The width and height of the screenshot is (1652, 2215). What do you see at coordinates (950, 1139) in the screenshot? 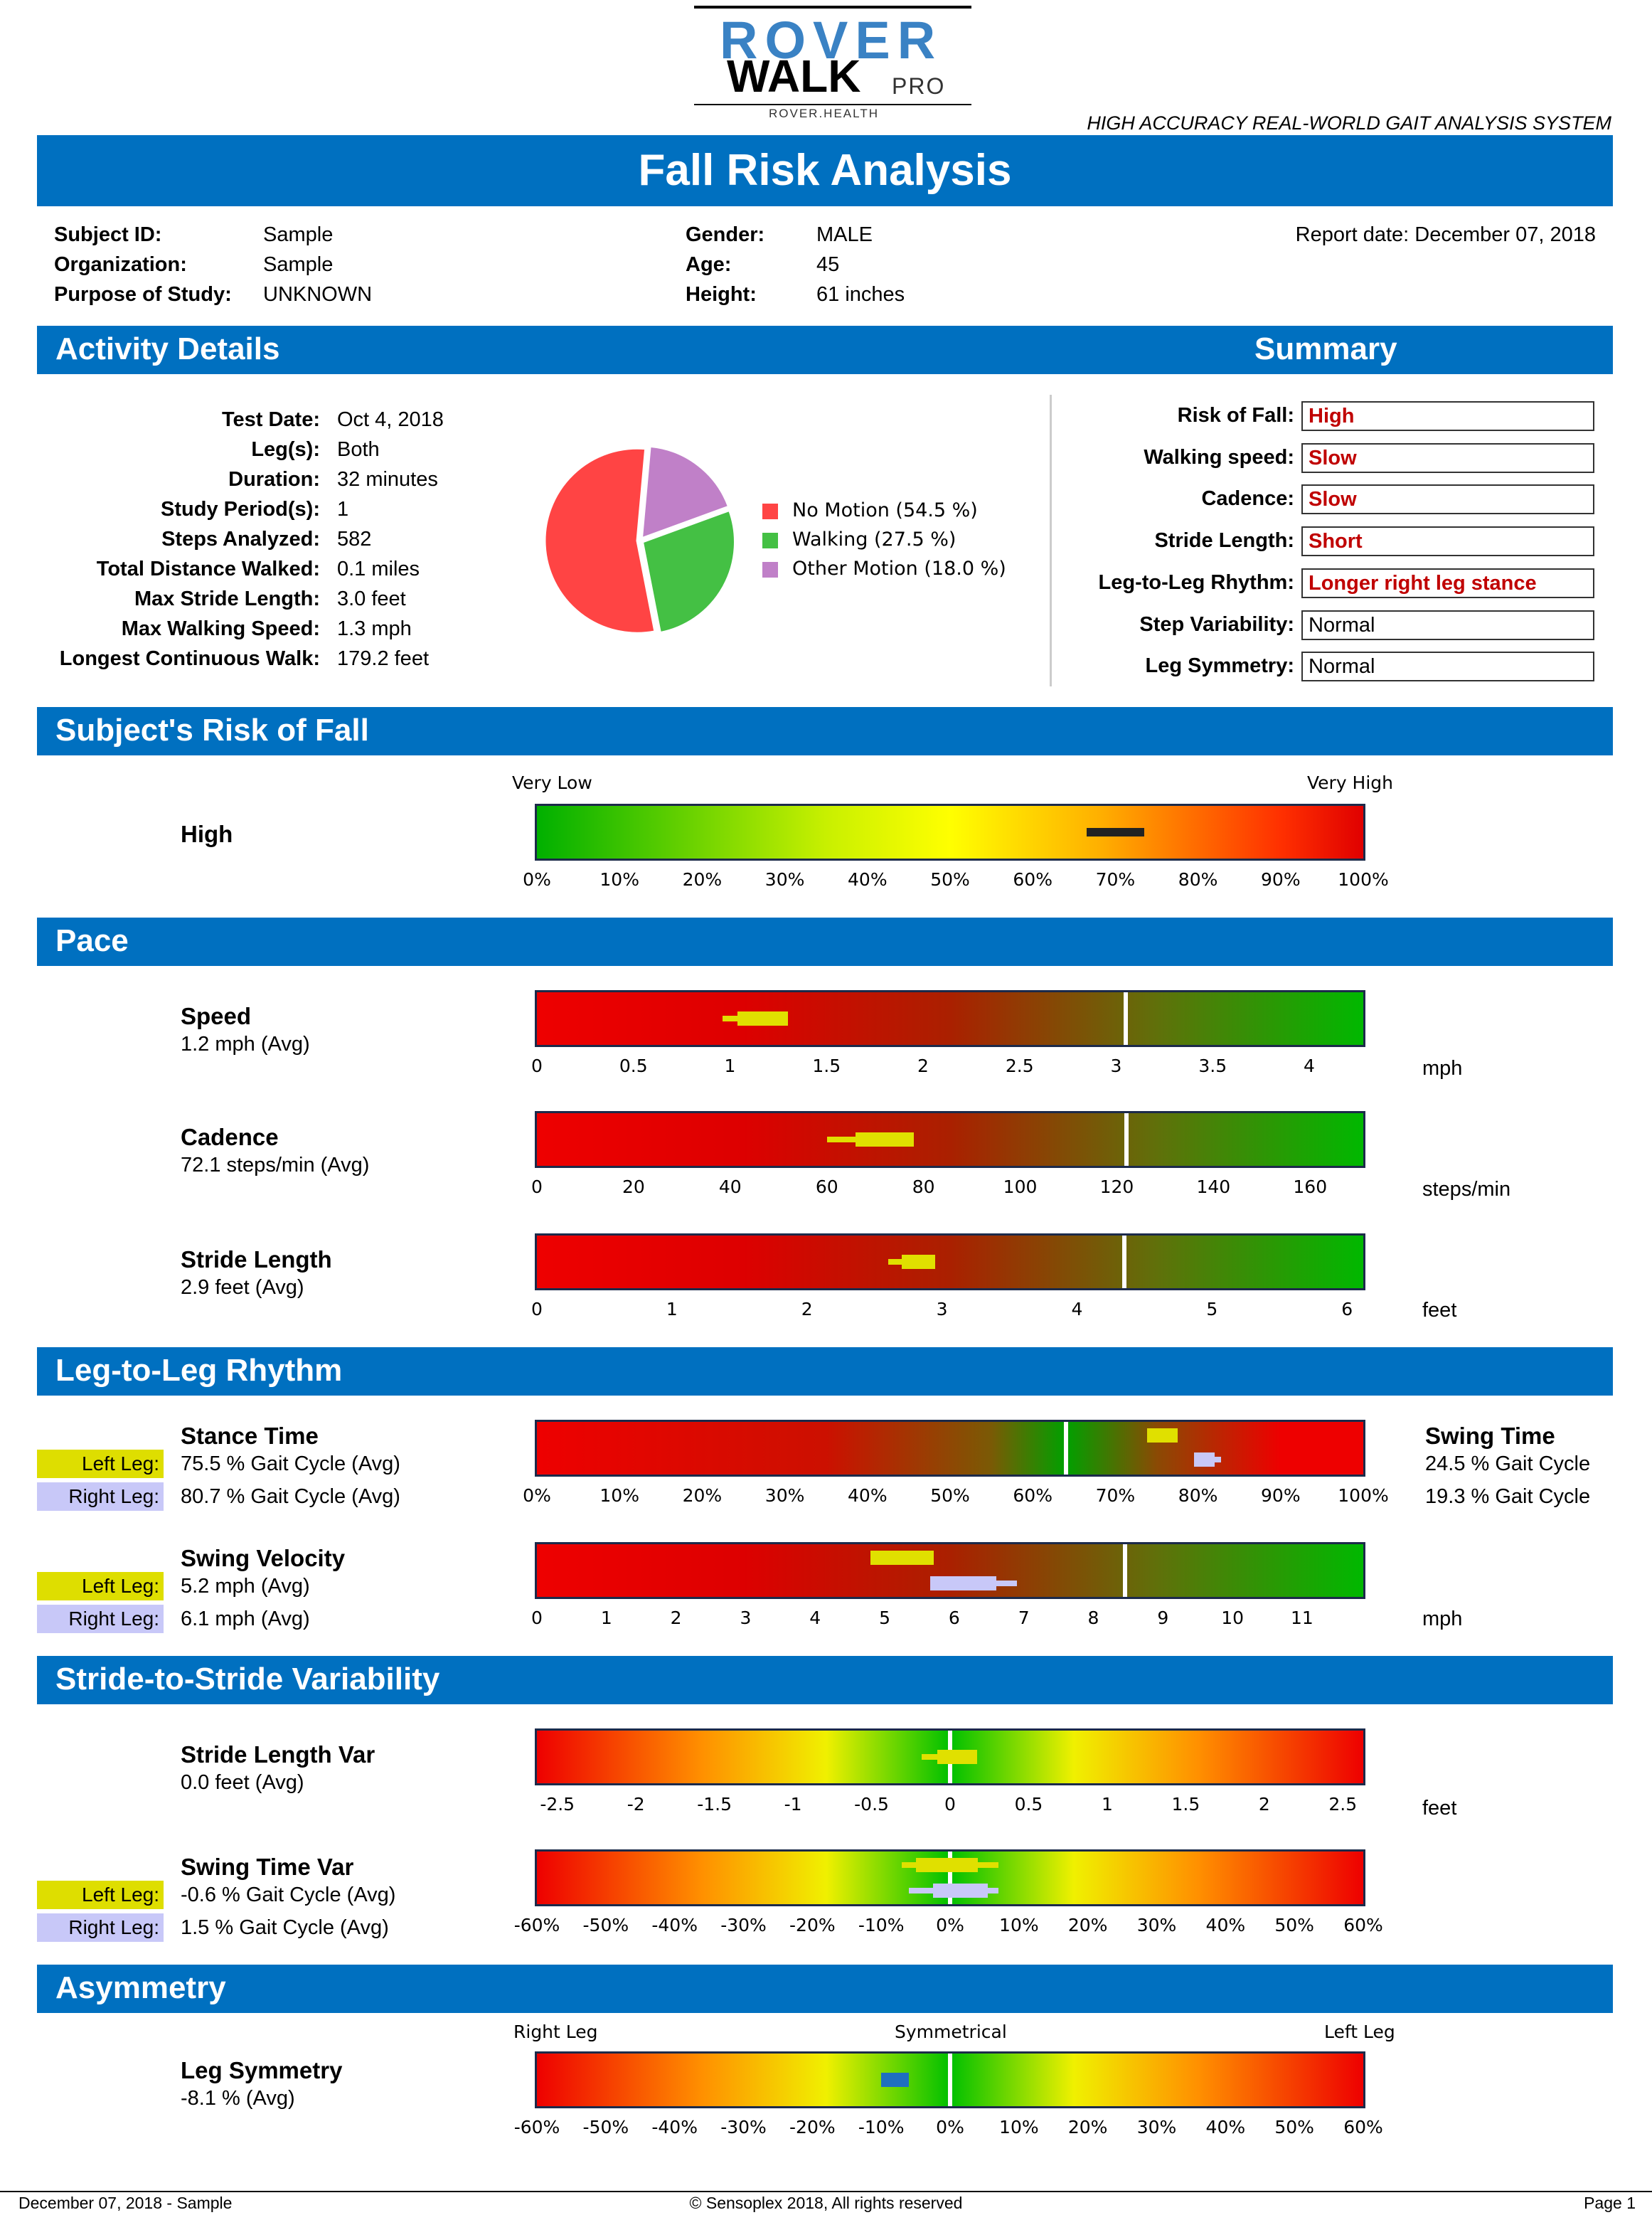
I see `cadence-gauge-bar` at bounding box center [950, 1139].